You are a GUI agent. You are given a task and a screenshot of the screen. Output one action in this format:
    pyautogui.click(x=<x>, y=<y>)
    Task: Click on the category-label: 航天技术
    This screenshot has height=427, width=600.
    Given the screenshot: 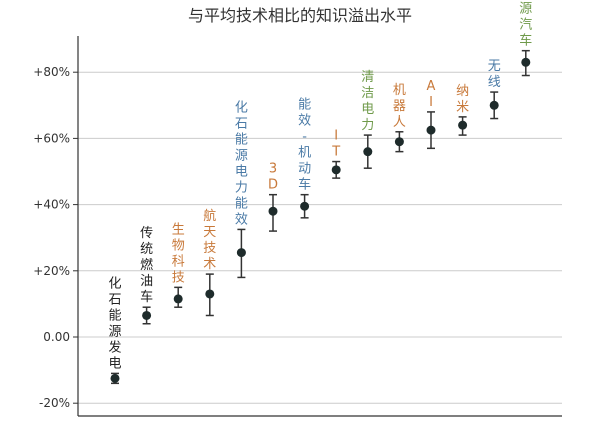 What is the action you would take?
    pyautogui.click(x=209, y=240)
    